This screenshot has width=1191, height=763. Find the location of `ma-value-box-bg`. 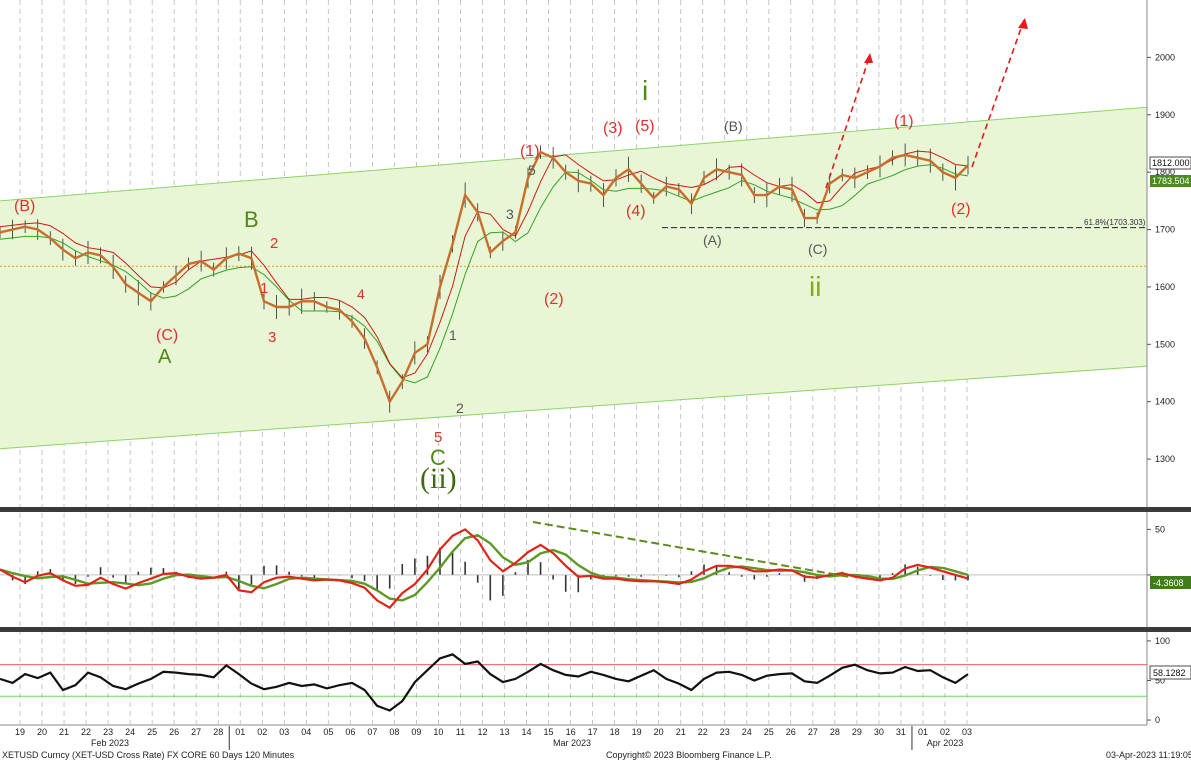

ma-value-box-bg is located at coordinates (1170, 181).